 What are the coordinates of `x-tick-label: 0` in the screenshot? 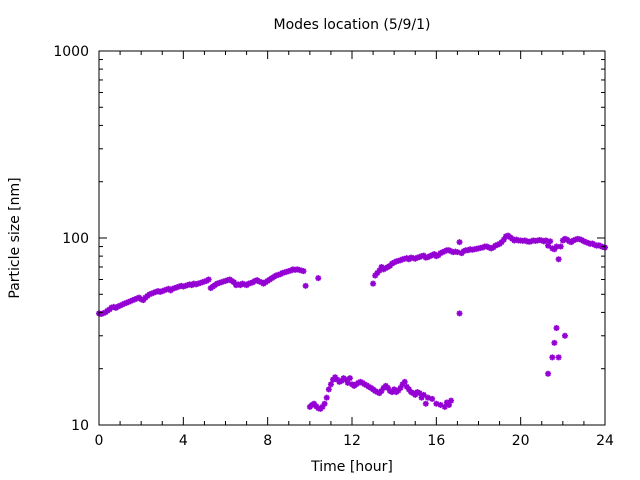 It's located at (99, 441).